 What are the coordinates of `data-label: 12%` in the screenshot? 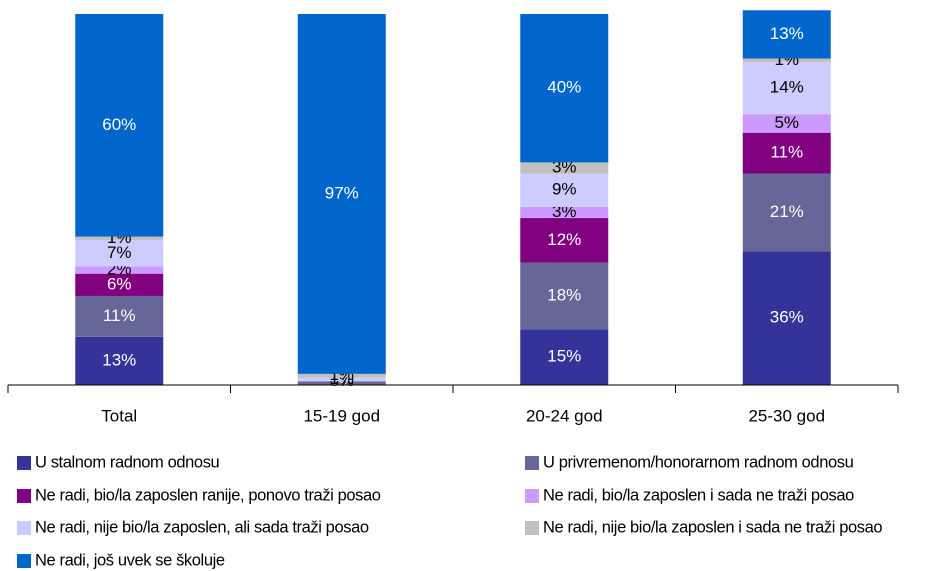 It's located at (564, 239).